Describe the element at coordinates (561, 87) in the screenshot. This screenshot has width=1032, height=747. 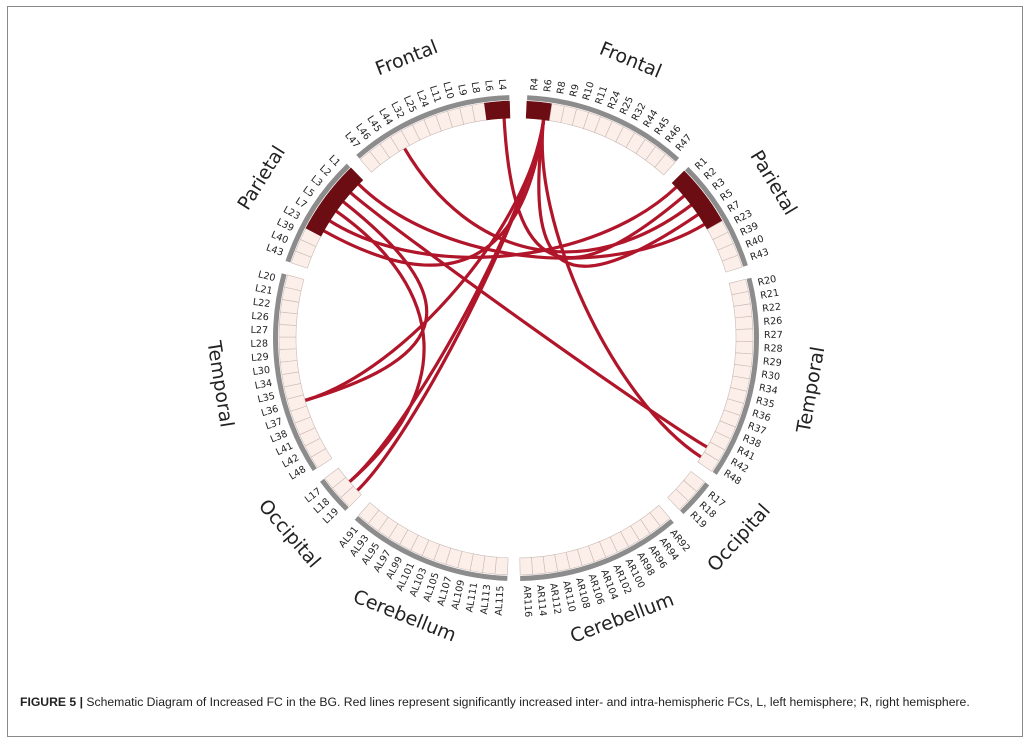
I see `node-label: R8` at that location.